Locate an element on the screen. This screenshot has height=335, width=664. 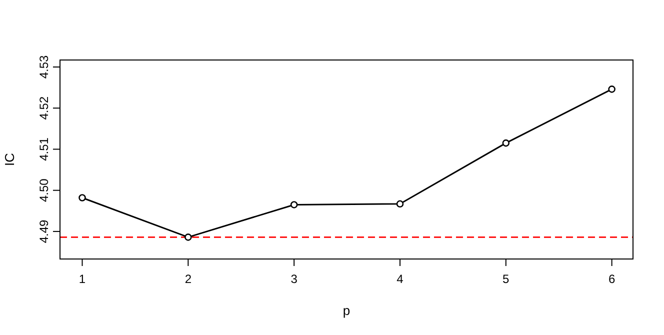
x-tick-label: 1 is located at coordinates (82, 279).